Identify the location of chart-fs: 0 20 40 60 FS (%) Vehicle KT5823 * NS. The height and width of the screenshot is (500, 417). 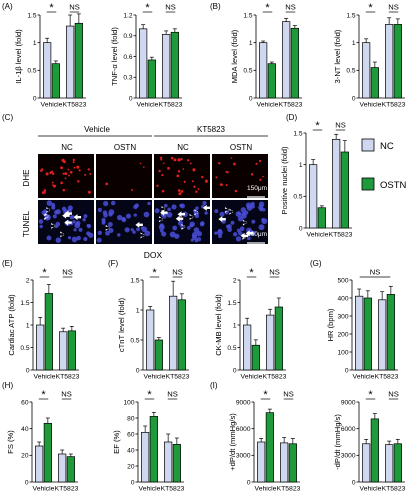
(42, 441).